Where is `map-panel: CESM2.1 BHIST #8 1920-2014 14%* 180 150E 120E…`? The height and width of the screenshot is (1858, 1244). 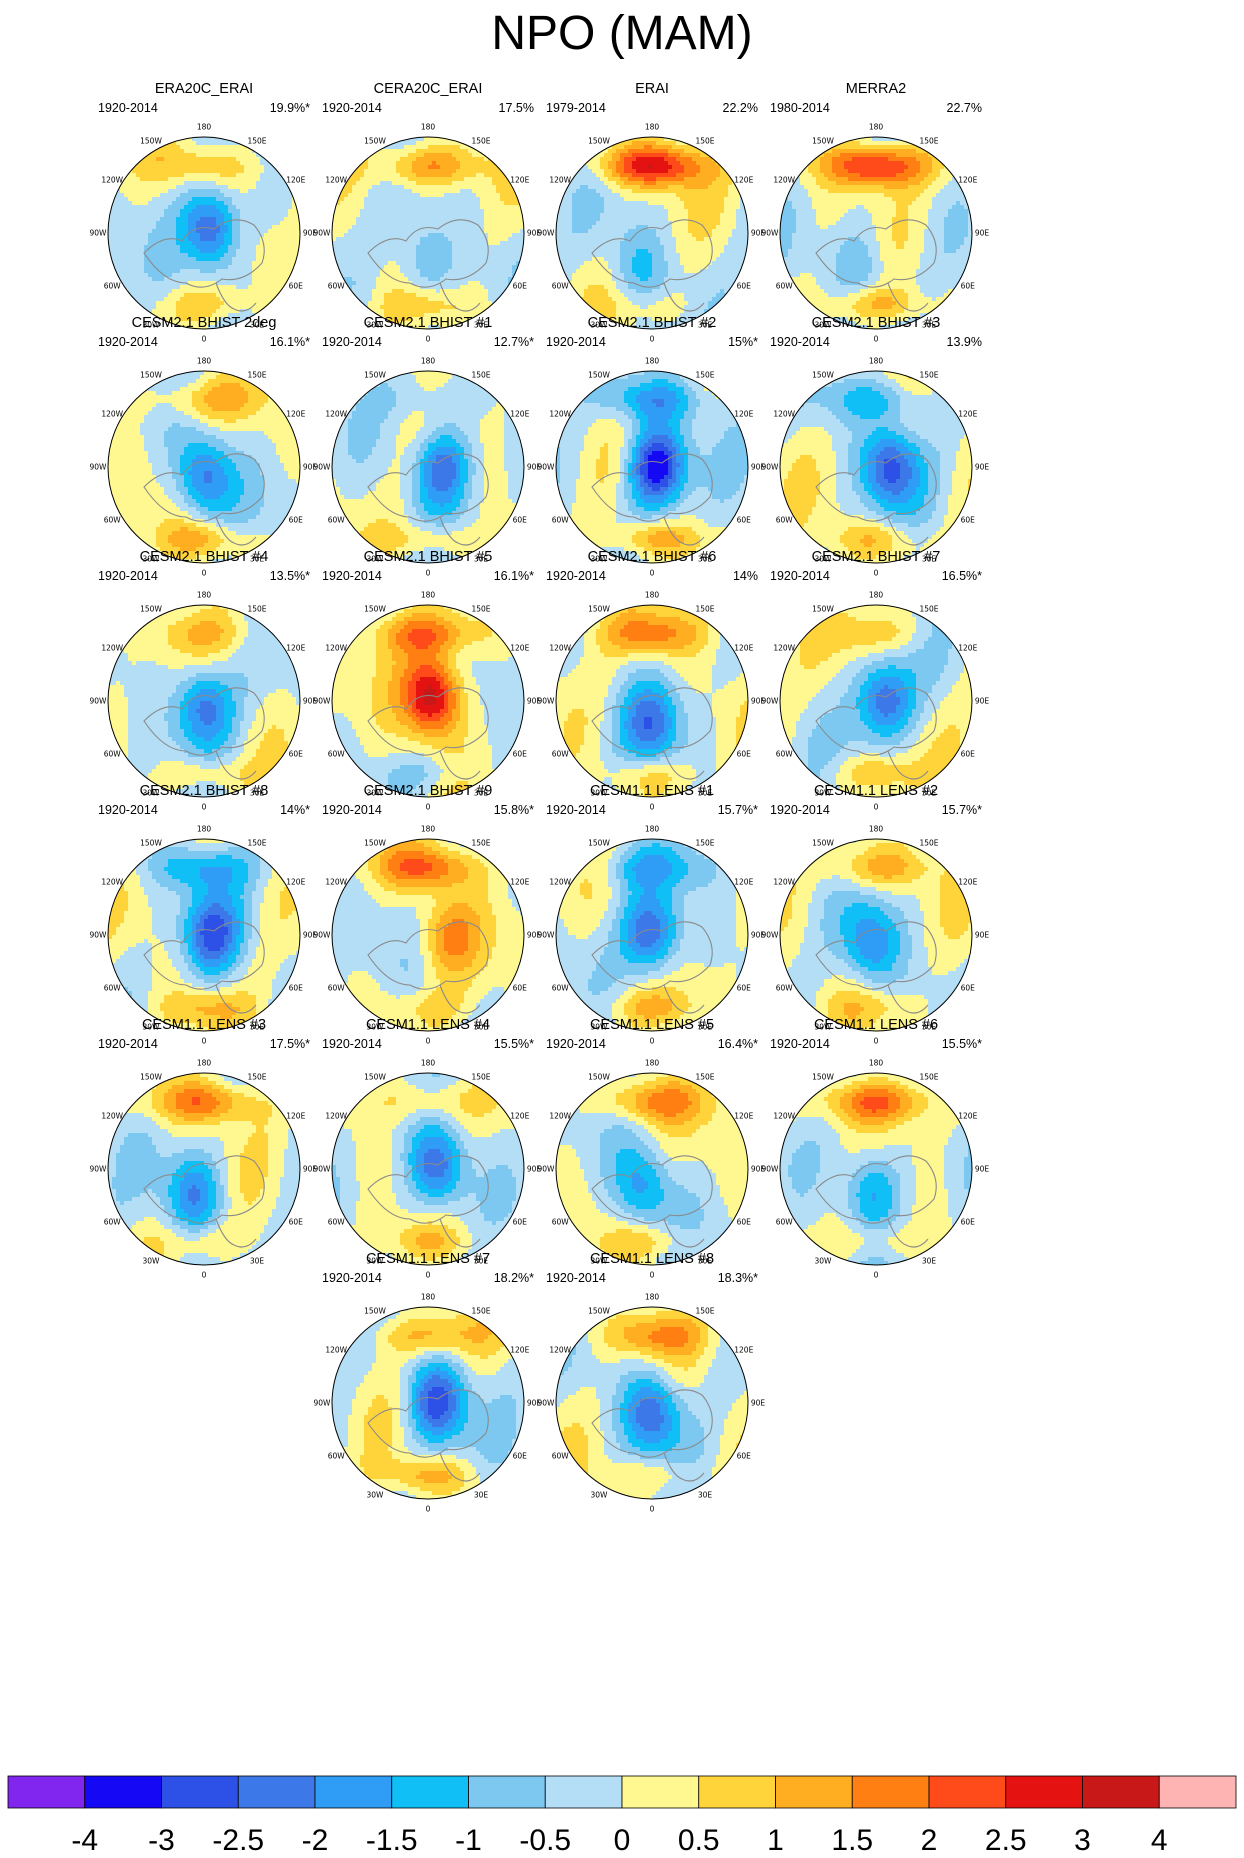
map-panel: CESM2.1 BHIST #8 1920-2014 14%* 180 150E 120E… is located at coordinates (204, 917).